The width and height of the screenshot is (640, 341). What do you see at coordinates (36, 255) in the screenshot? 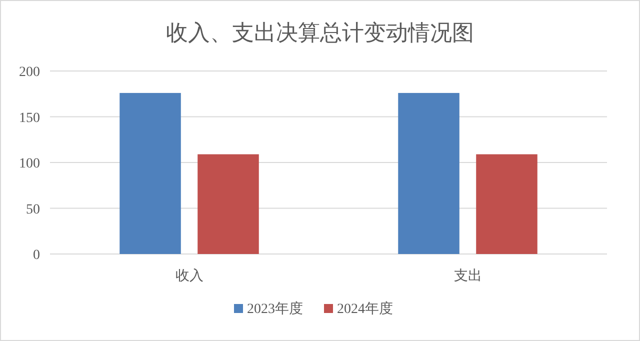
I see `y-tick-label: 0` at bounding box center [36, 255].